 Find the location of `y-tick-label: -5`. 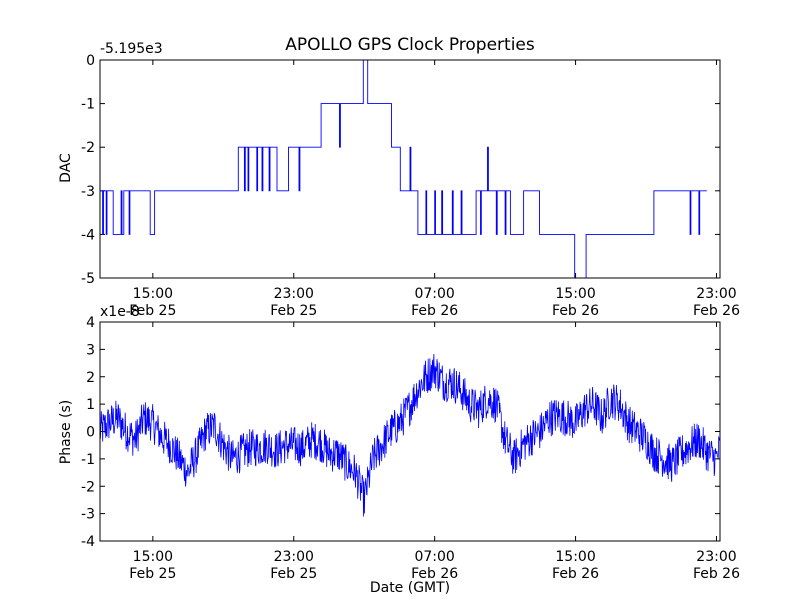

y-tick-label: -5 is located at coordinates (88, 279).